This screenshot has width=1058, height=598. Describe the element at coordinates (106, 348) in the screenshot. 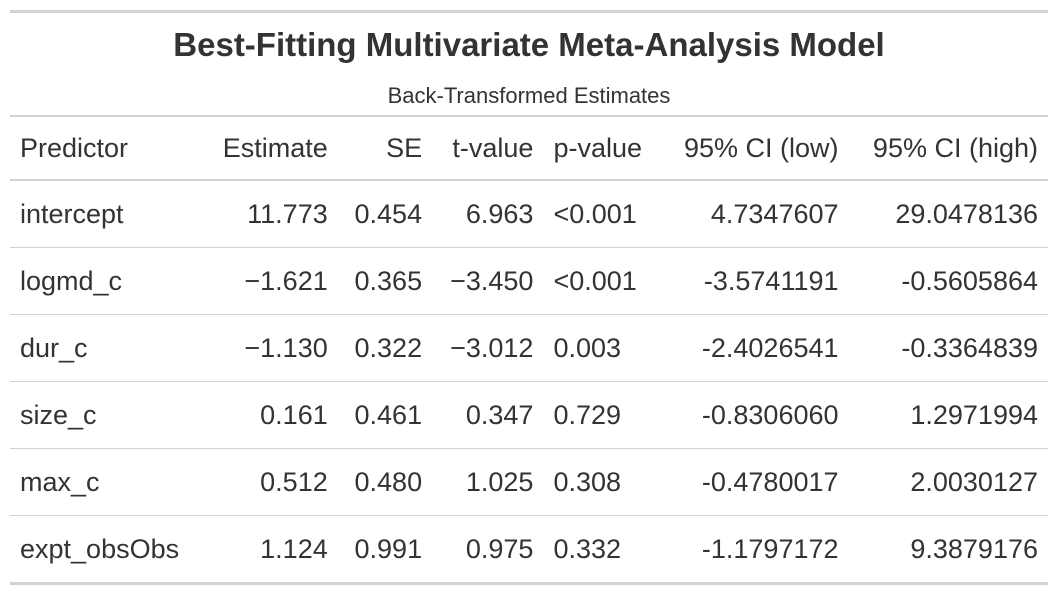

I see `cell-predictor: dur_c` at that location.